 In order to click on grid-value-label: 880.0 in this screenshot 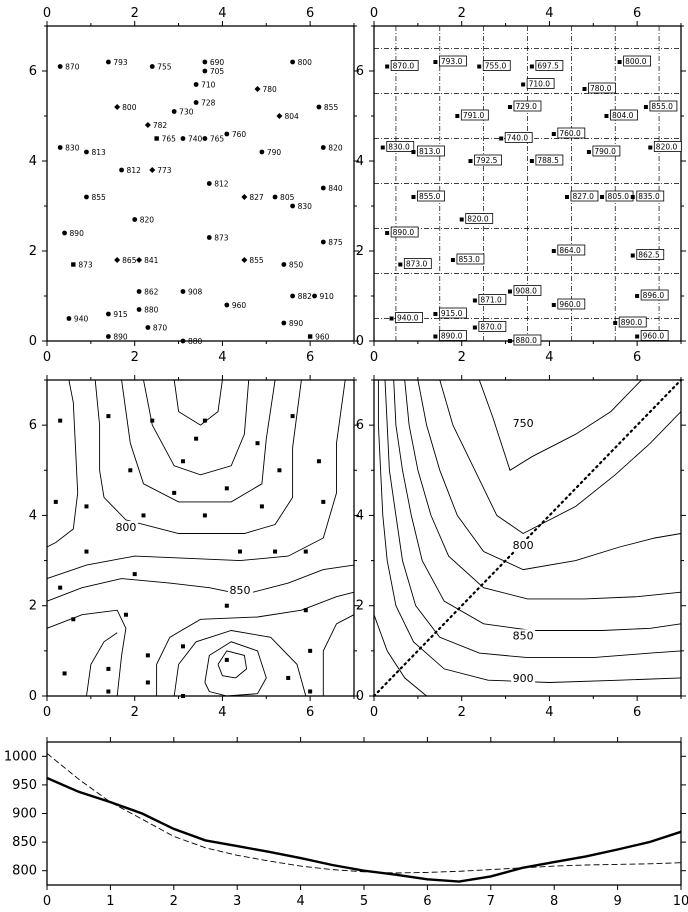, I will do `click(526, 340)`.